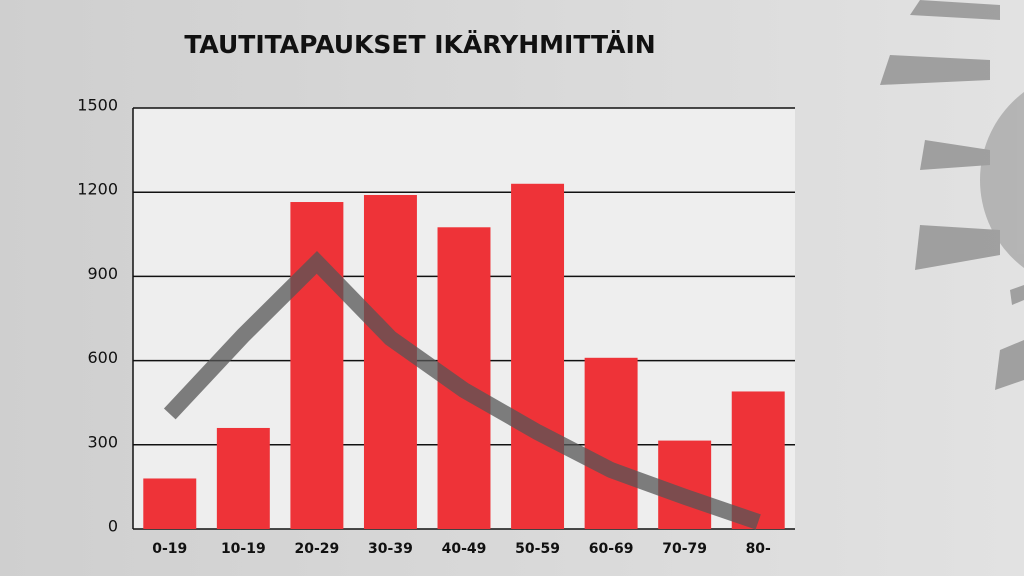  I want to click on y-tick-label: 900, so click(102, 273).